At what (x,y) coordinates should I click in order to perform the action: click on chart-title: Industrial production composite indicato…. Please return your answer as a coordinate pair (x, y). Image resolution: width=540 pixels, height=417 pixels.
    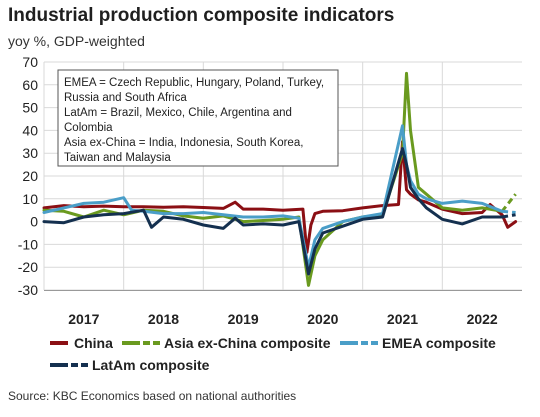
    Looking at the image, I should click on (201, 15).